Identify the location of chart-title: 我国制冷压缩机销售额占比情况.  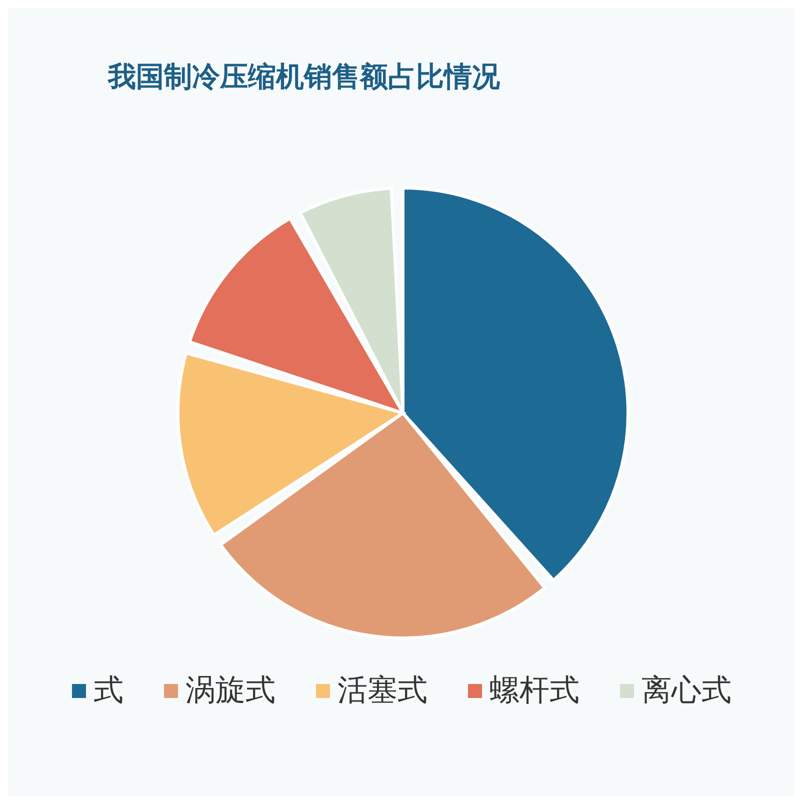
(304, 77).